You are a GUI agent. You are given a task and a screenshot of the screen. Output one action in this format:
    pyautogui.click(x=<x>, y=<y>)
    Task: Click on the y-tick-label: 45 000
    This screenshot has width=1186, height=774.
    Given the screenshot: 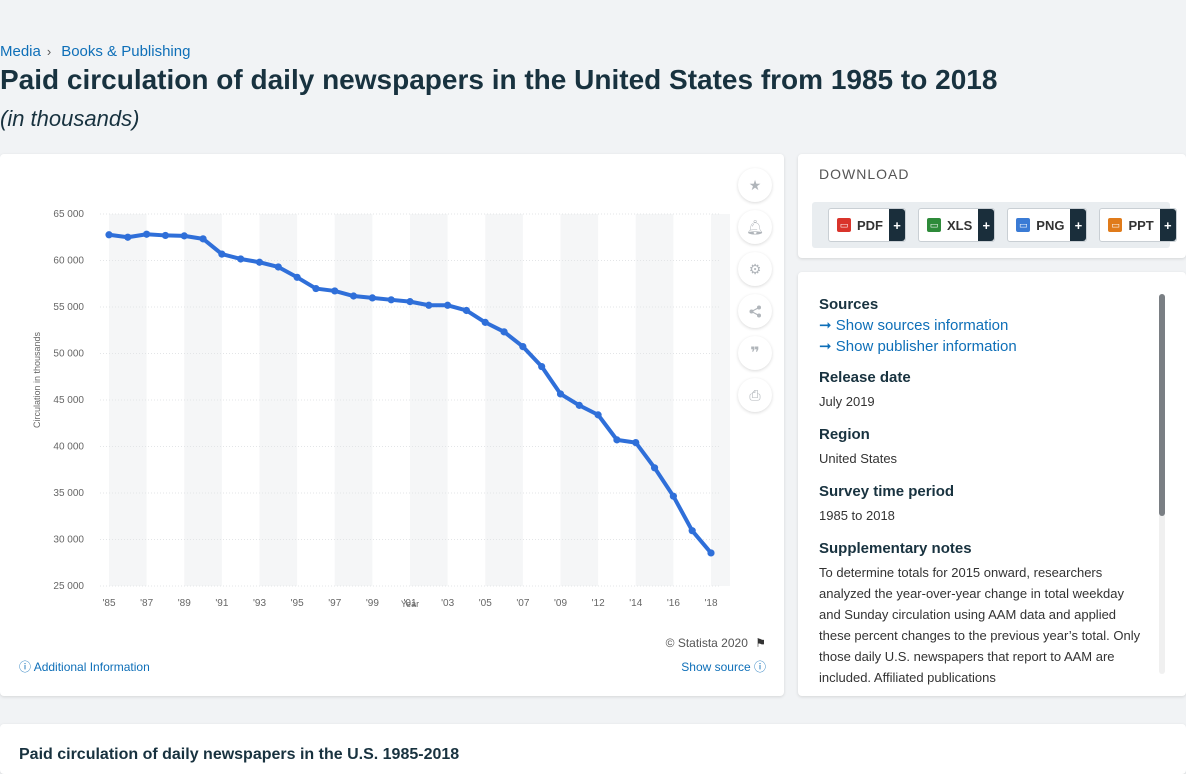 What is the action you would take?
    pyautogui.click(x=68, y=400)
    